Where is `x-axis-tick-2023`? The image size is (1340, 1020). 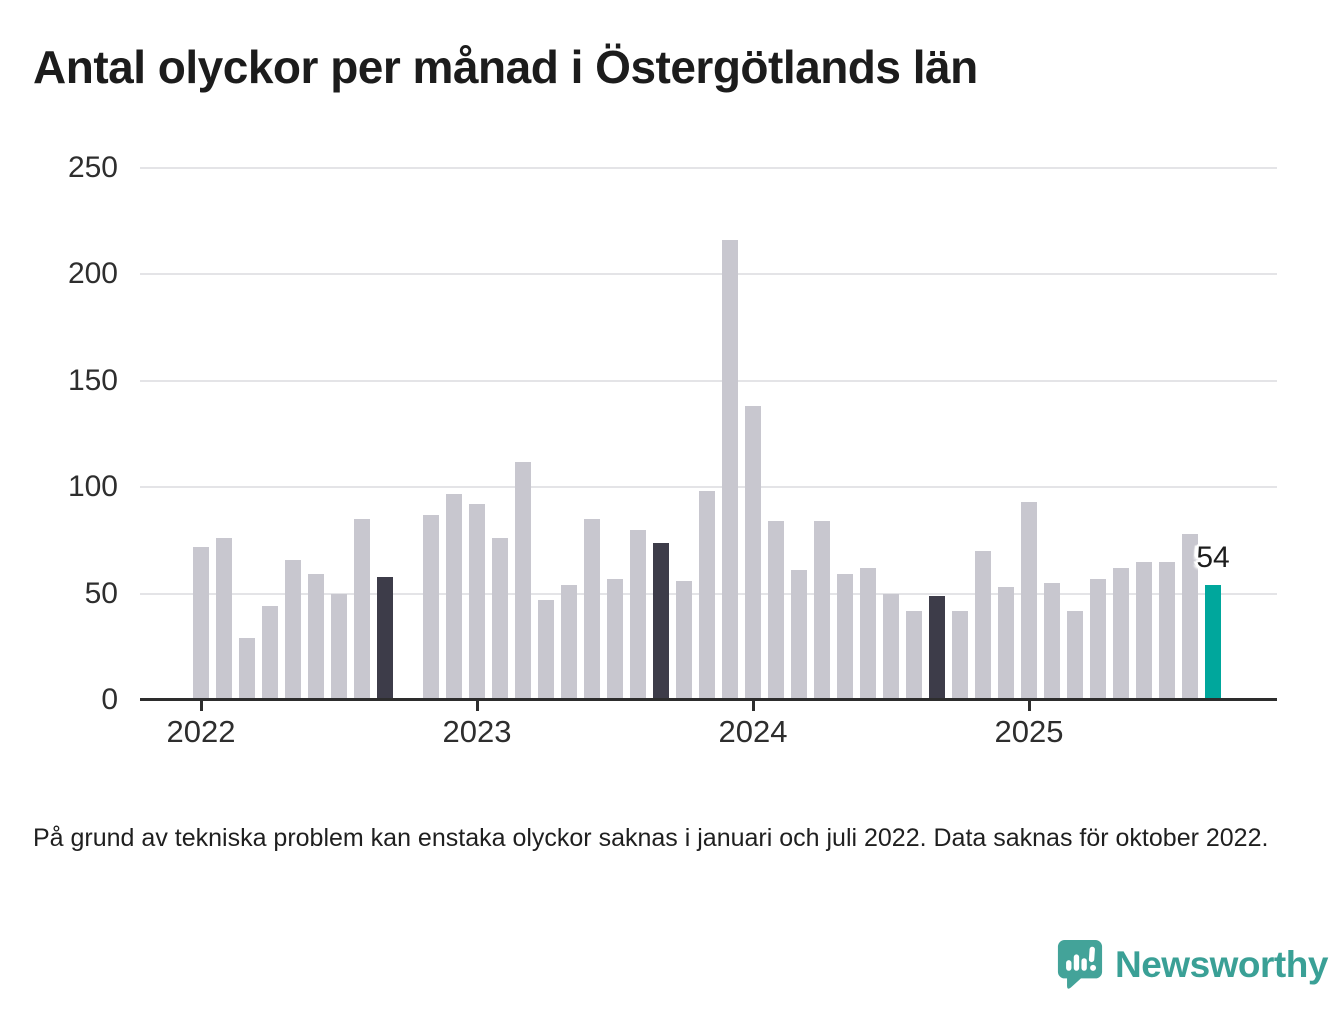 x-axis-tick-2023 is located at coordinates (477, 705).